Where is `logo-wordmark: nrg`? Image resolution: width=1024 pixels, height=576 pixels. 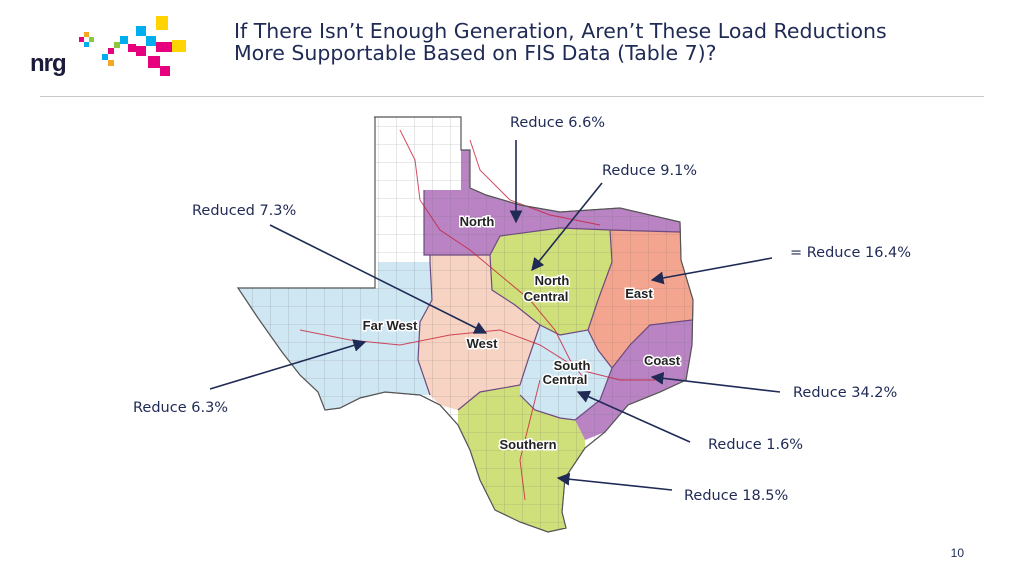 logo-wordmark: nrg is located at coordinates (48, 63).